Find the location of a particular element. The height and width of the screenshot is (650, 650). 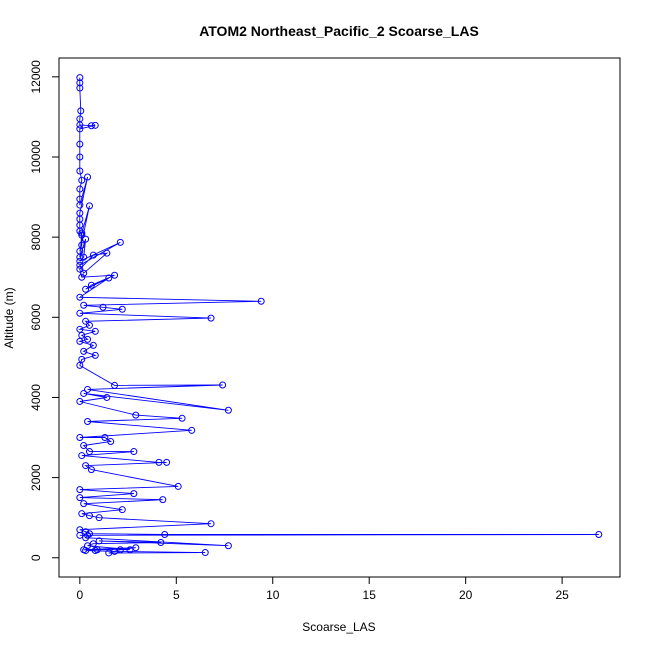

x-tick-label: 25 is located at coordinates (562, 595).